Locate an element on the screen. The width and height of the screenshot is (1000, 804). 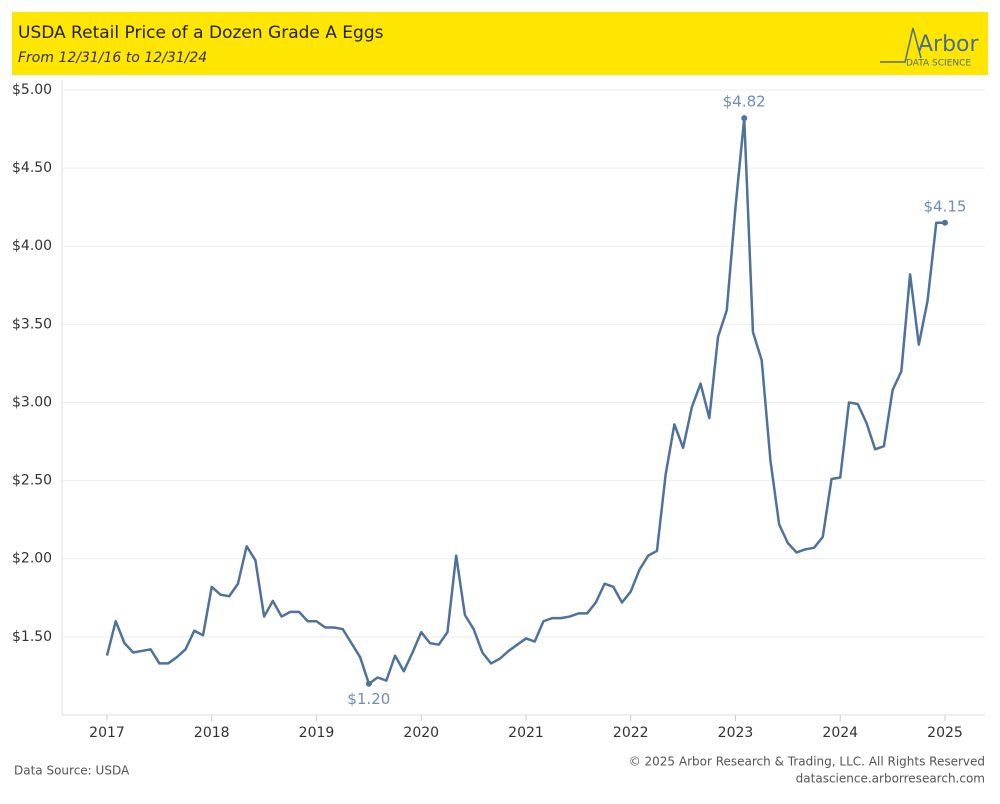
x-tick-label: 2019 is located at coordinates (317, 733).